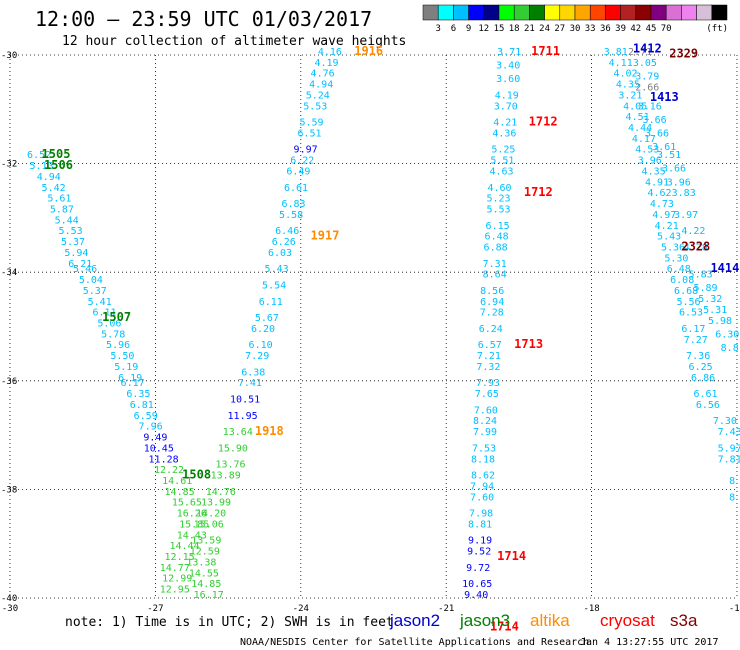  I want to click on colorbar-tick-label: 24, so click(544, 29).